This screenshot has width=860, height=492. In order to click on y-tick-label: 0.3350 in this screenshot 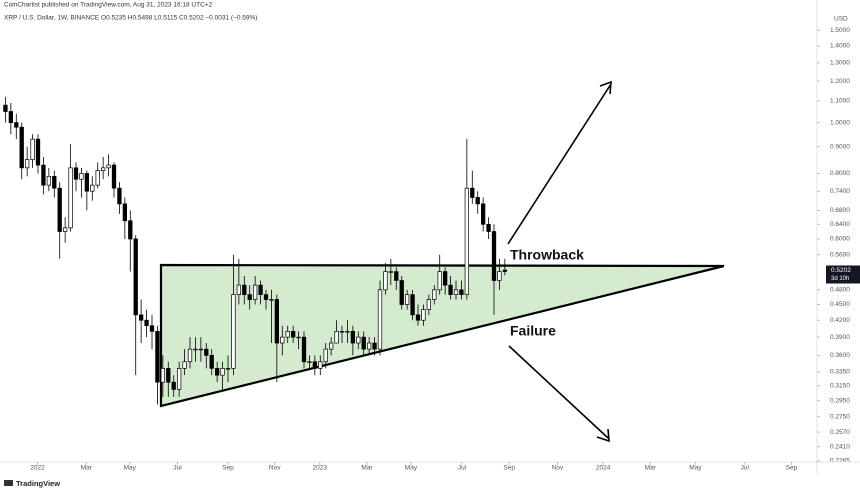, I will do `click(840, 371)`.